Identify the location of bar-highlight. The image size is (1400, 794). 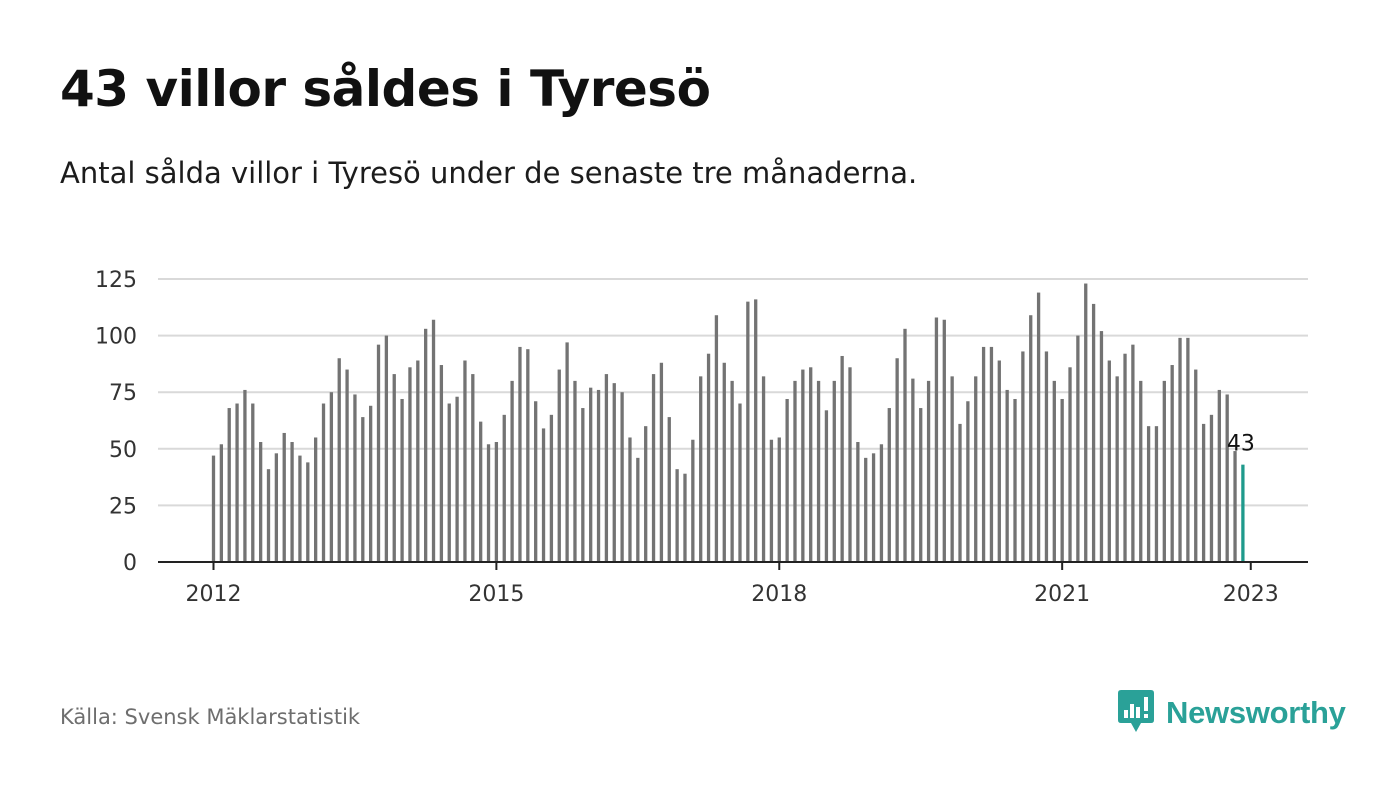
(1243, 513).